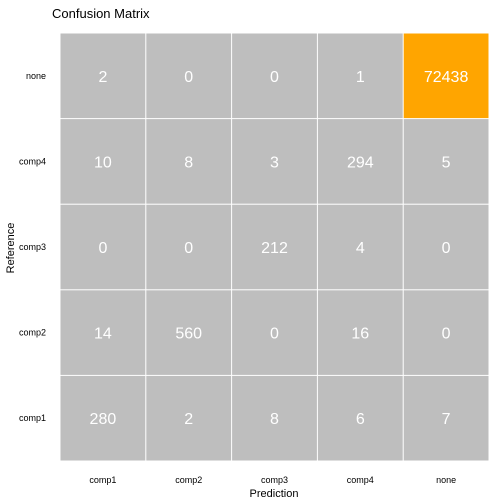 Image resolution: width=504 pixels, height=504 pixels. I want to click on x-tick-label: comp3, so click(274, 480).